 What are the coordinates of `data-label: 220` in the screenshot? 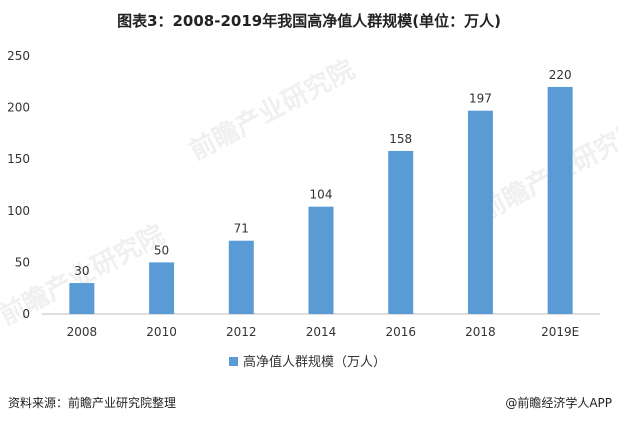 It's located at (560, 75).